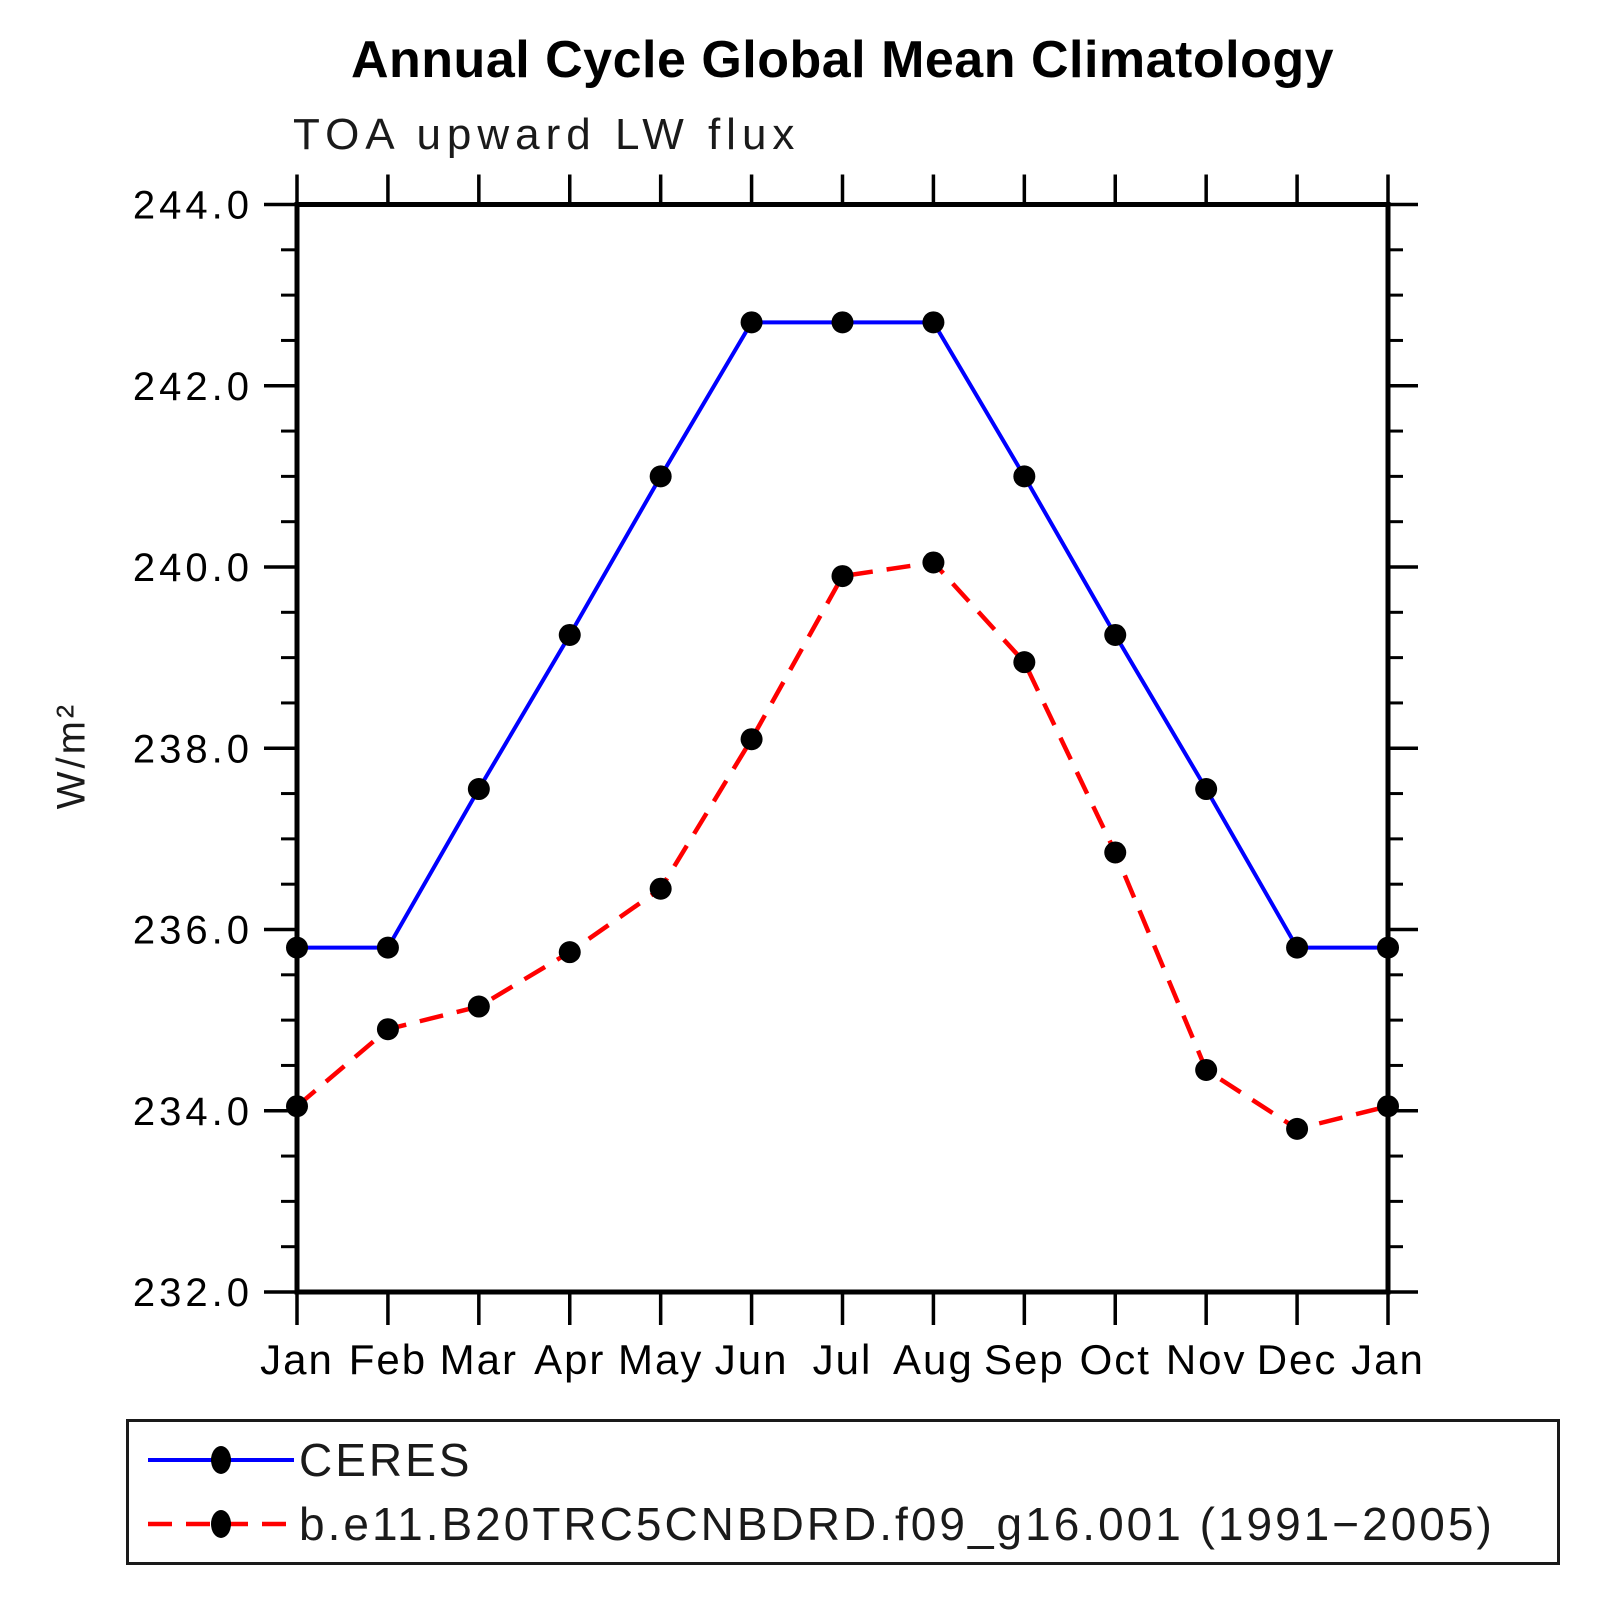 This screenshot has height=1602, width=1602. What do you see at coordinates (193, 568) in the screenshot?
I see `y-tick-label: 240.0` at bounding box center [193, 568].